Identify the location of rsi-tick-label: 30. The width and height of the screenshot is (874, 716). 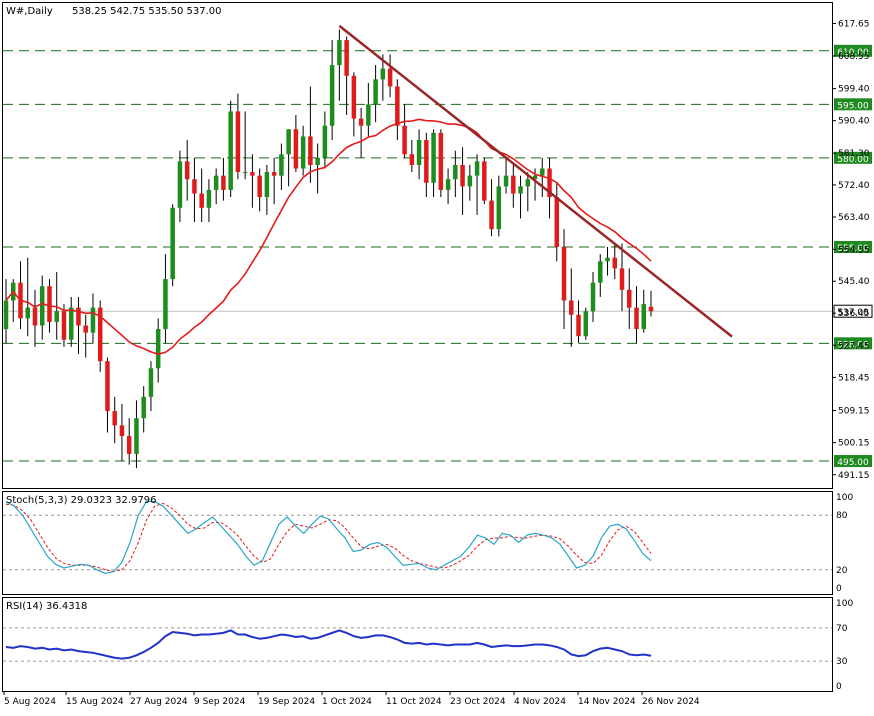
(842, 662).